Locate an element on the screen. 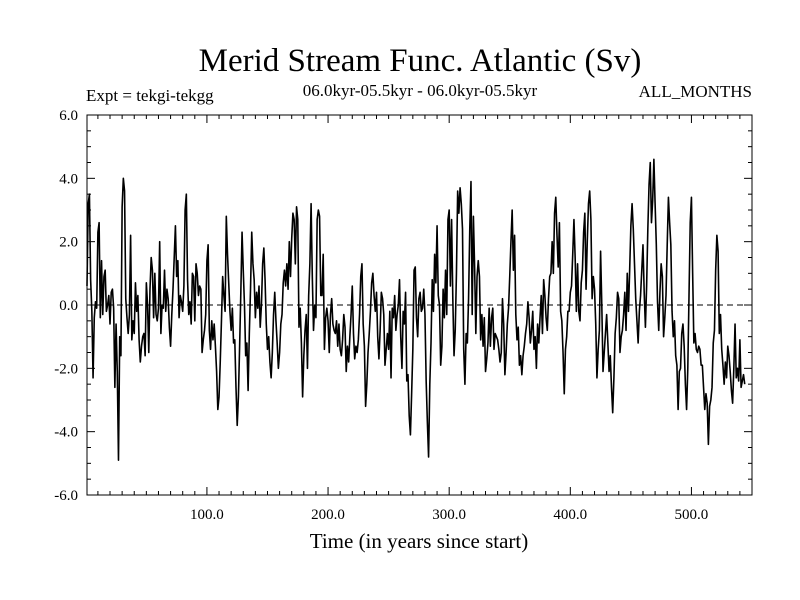  x-tick-label: 100.0 is located at coordinates (207, 515).